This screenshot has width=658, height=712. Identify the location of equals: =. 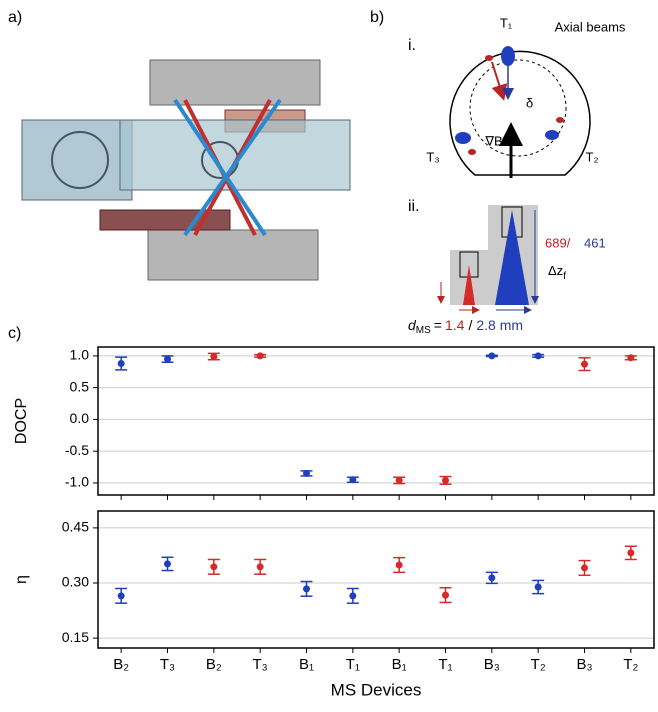
(438, 325).